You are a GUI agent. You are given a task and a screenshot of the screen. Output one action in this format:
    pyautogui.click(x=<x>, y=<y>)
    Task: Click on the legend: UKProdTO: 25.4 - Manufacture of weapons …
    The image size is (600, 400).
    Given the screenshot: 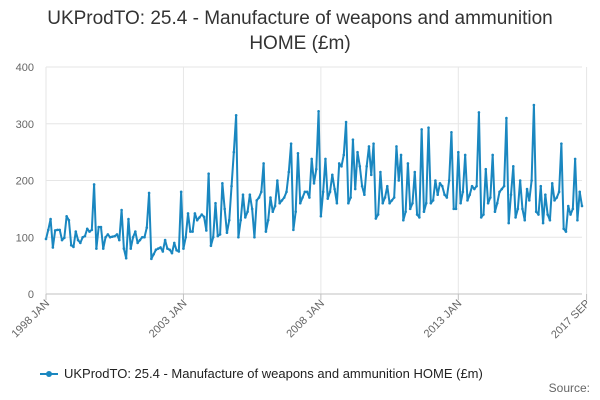 What is the action you would take?
    pyautogui.click(x=261, y=373)
    